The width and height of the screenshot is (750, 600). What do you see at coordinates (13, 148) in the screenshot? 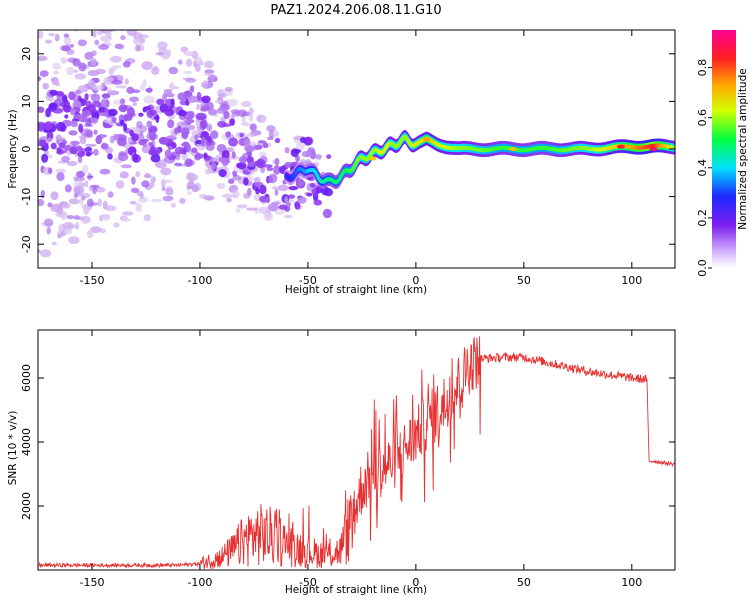
I see `spectrogram-y-label: Frequency (Hz)` at bounding box center [13, 148].